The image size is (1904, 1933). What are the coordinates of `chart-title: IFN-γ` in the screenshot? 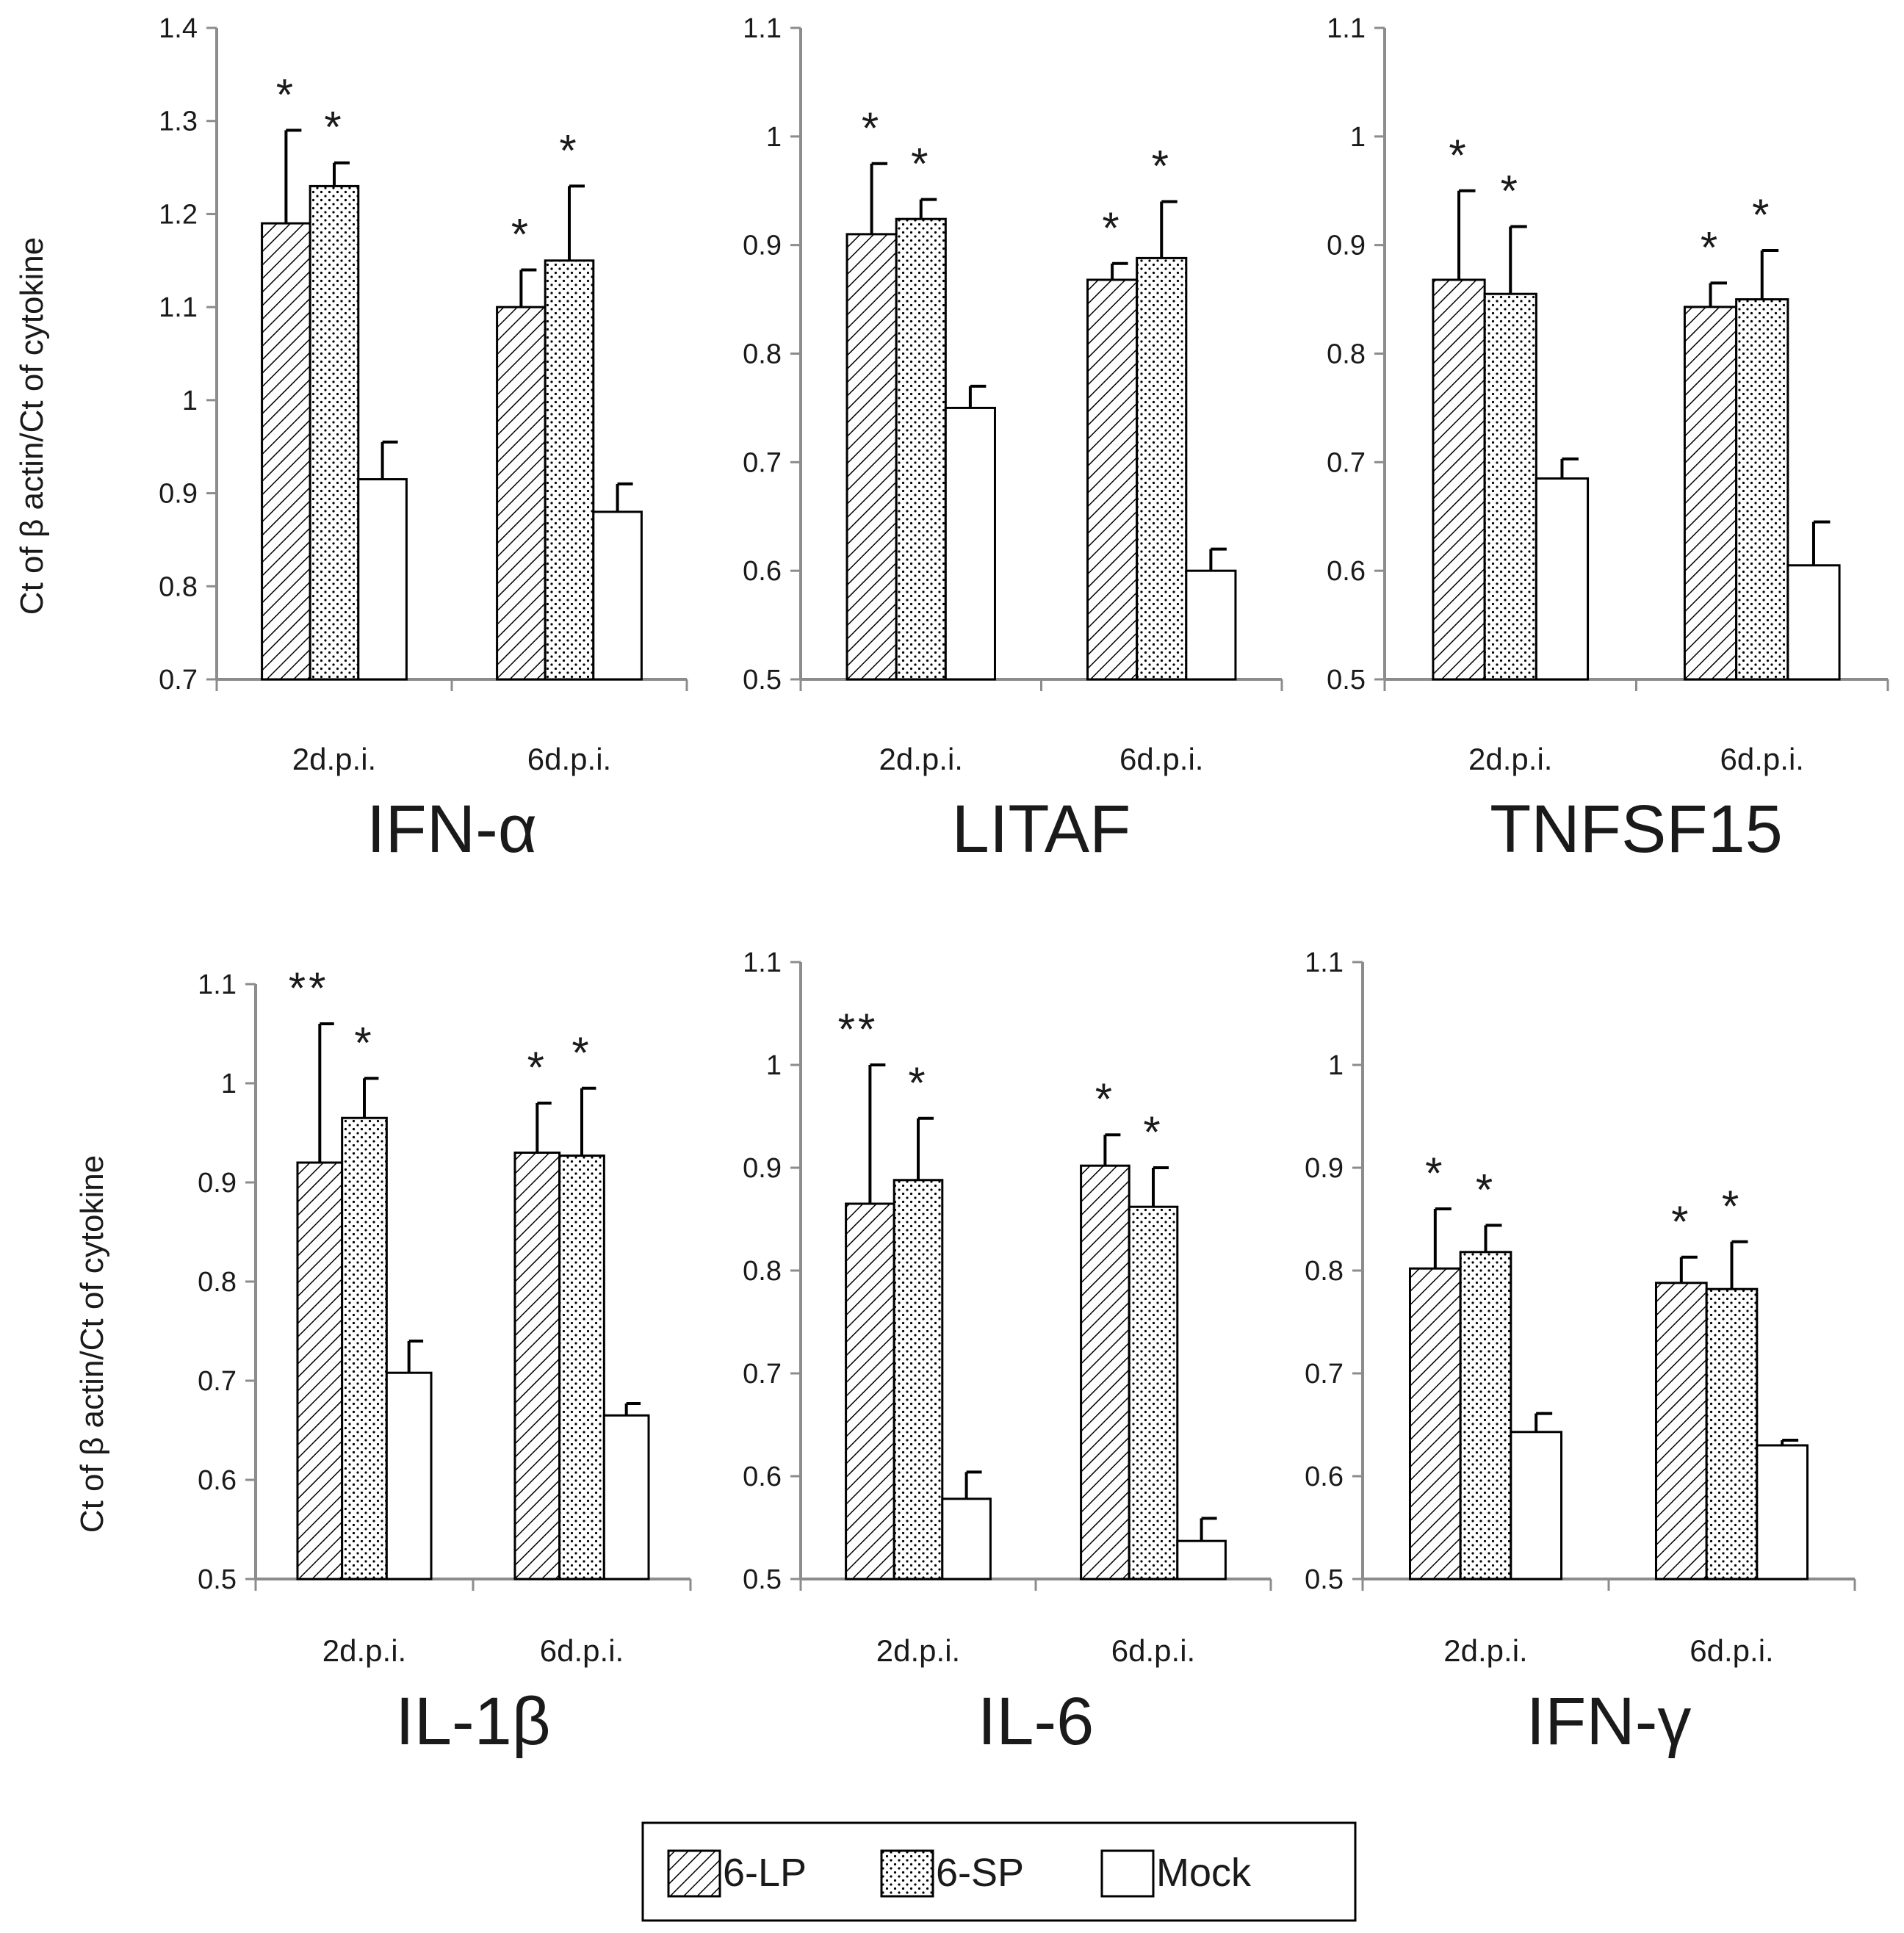 It's located at (1609, 1721).